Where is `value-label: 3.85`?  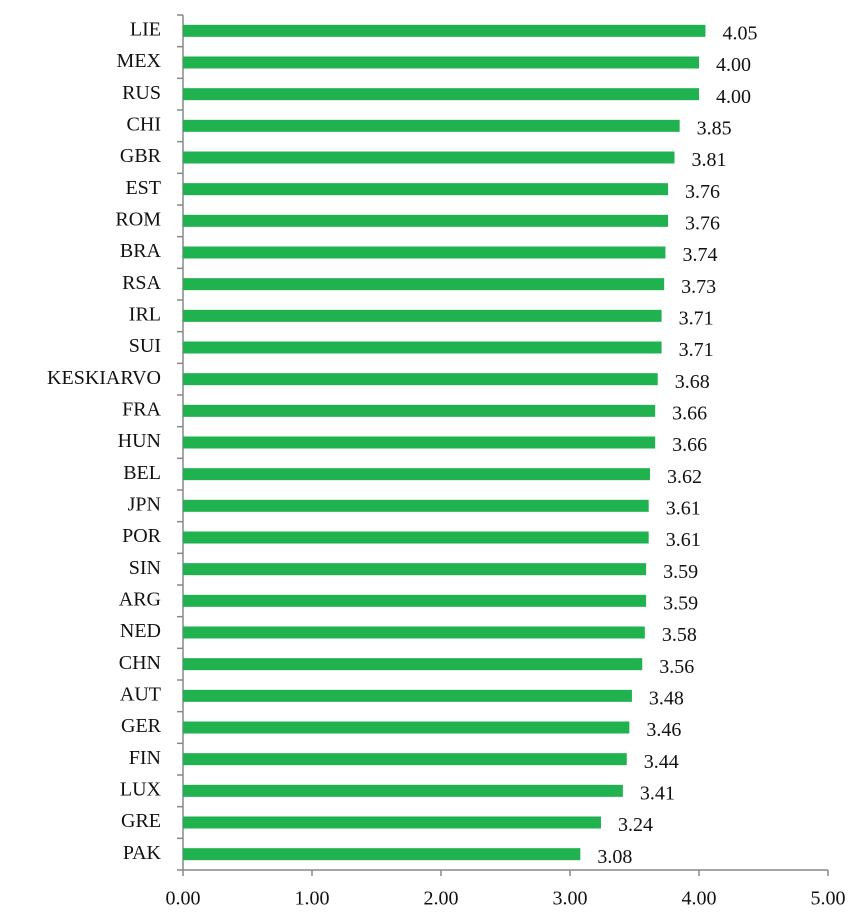 value-label: 3.85 is located at coordinates (714, 128).